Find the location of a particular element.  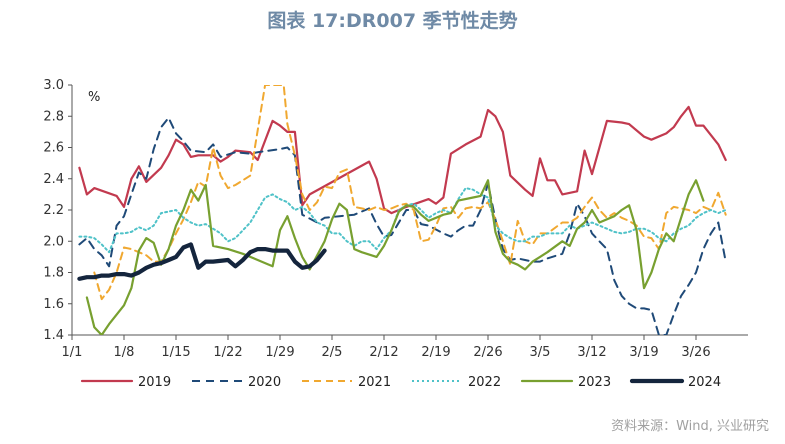

x-tick-label: 3/12 is located at coordinates (591, 352).